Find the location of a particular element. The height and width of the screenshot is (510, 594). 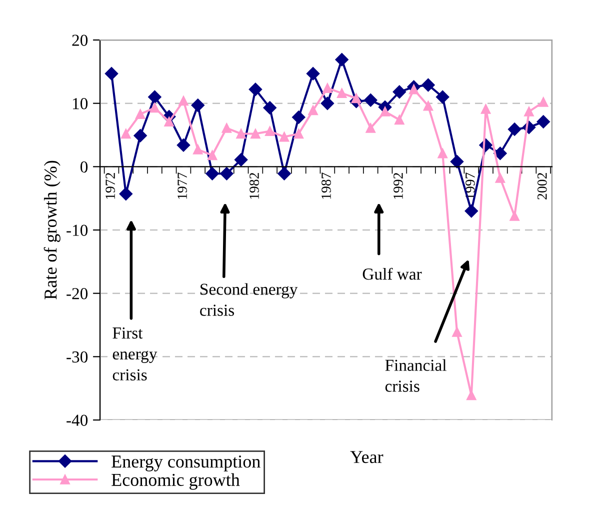

y-axis-title: Rate of growth (%) is located at coordinates (52, 230).